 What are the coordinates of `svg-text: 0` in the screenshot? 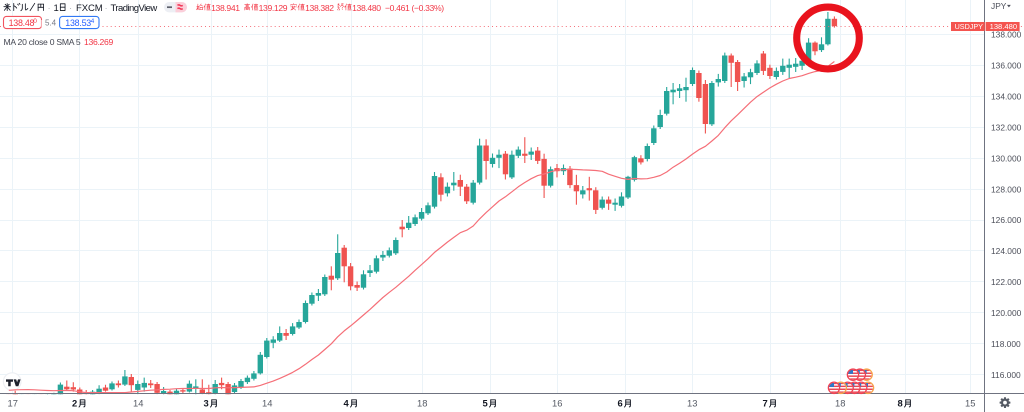 It's located at (35, 21).